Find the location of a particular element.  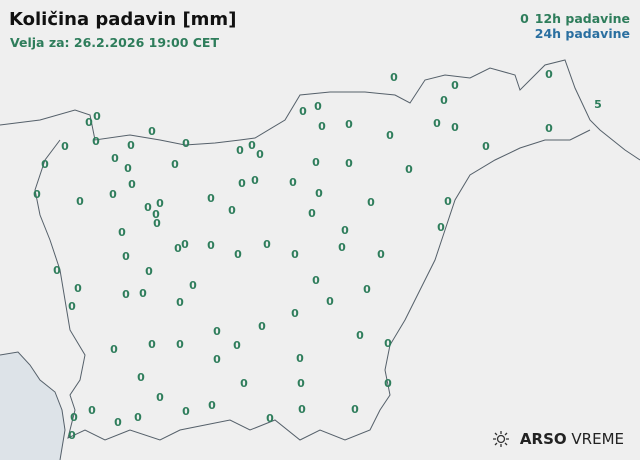

logo-brand: ARSO is located at coordinates (543, 439).